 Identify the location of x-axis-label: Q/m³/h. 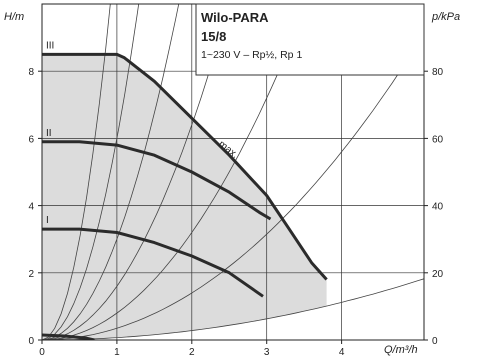
(401, 350).